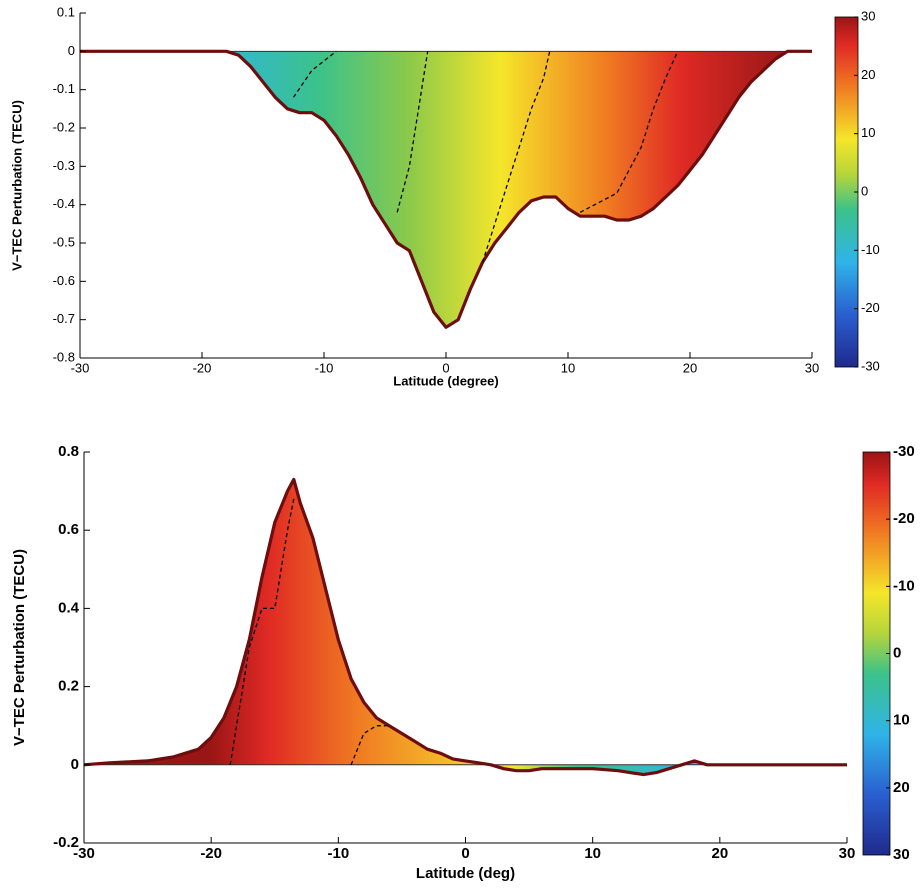 The height and width of the screenshot is (888, 923). I want to click on y-tick-label: -0.8, so click(64, 356).